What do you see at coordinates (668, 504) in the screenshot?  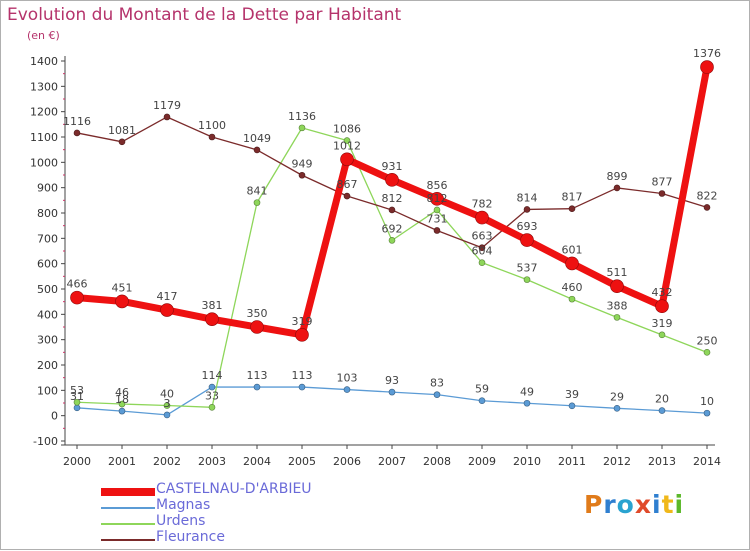 I see `logo-letter: t` at bounding box center [668, 504].